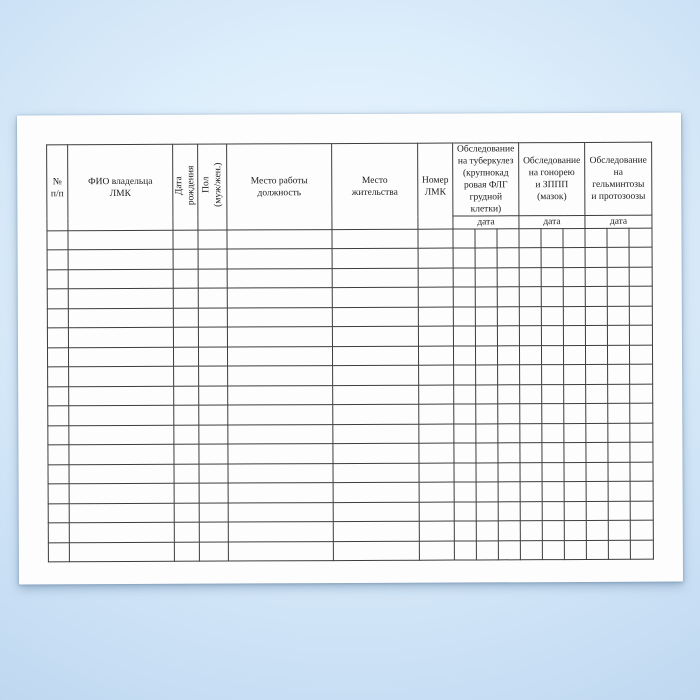 The image size is (700, 700). What do you see at coordinates (185, 185) in the screenshot?
I see `birth-date-vertical-label: Дата рождения` at bounding box center [185, 185].